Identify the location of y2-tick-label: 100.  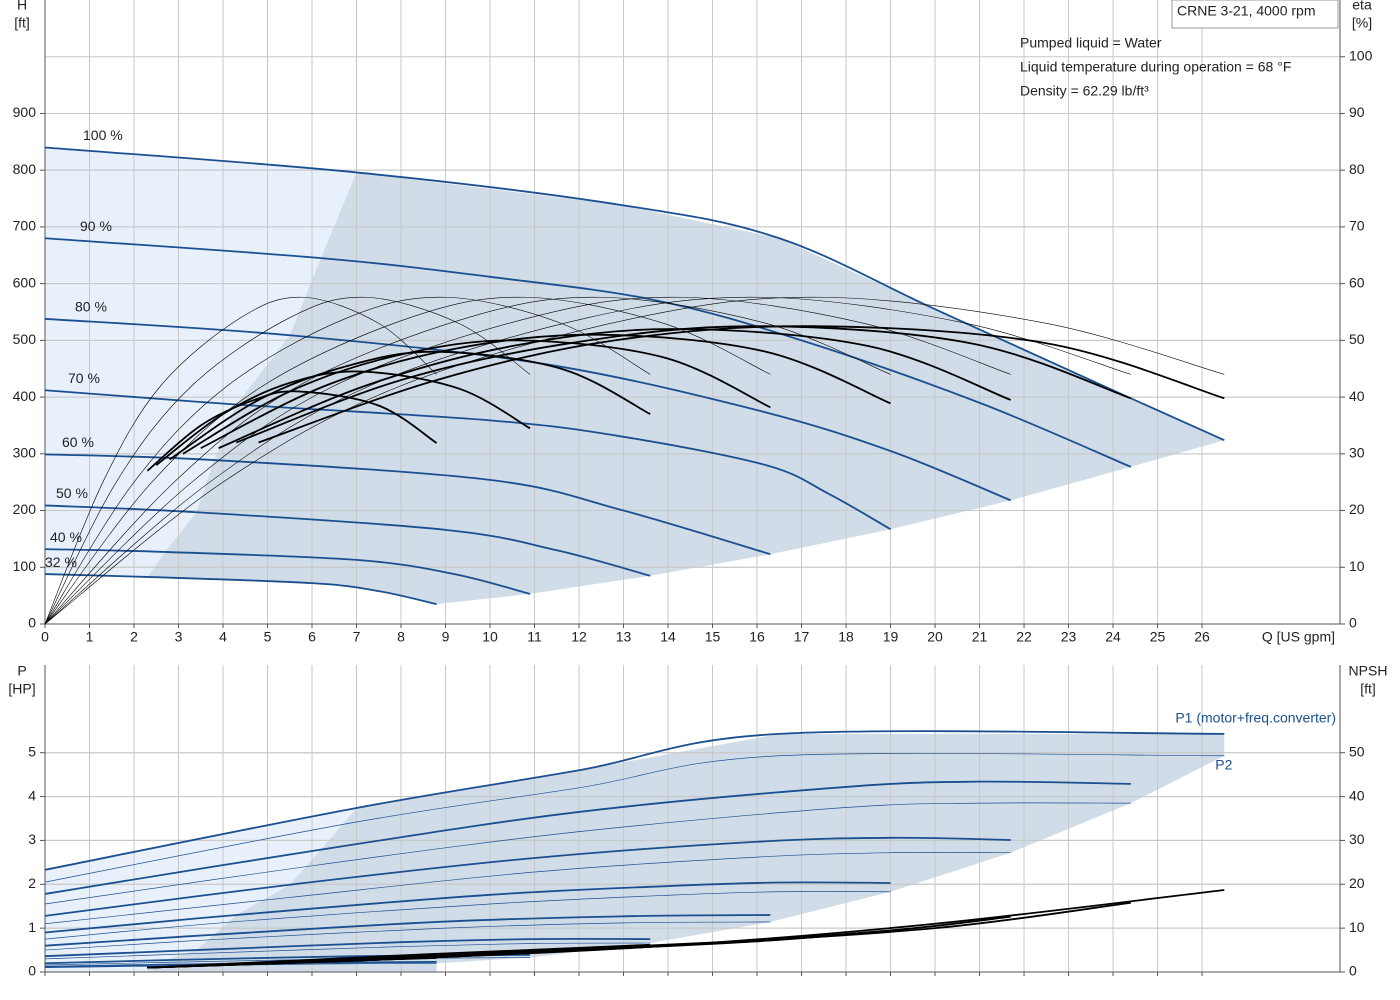
(1361, 55).